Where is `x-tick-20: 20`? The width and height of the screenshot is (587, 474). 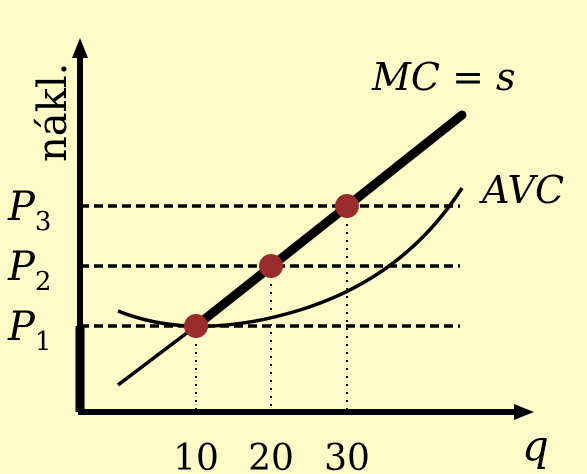
x-tick-20: 20 is located at coordinates (271, 456).